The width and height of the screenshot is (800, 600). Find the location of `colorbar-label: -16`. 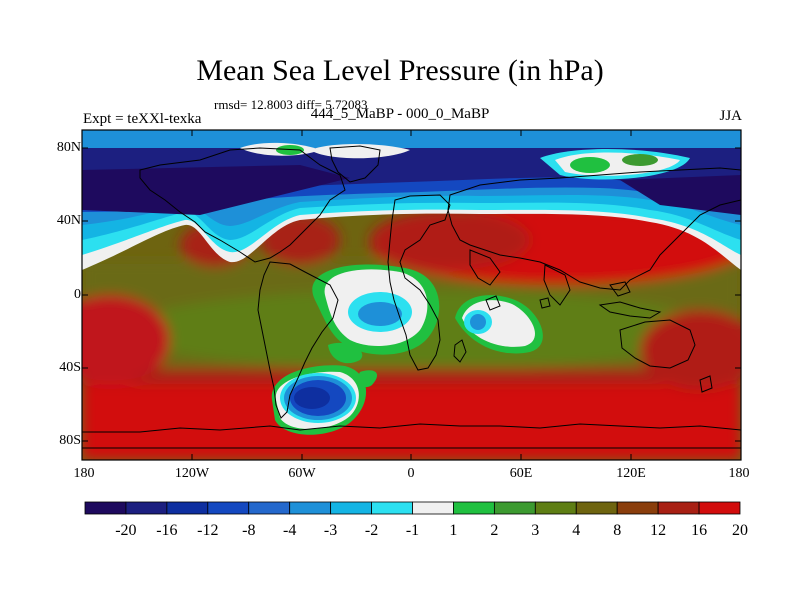

colorbar-label: -16 is located at coordinates (167, 530).